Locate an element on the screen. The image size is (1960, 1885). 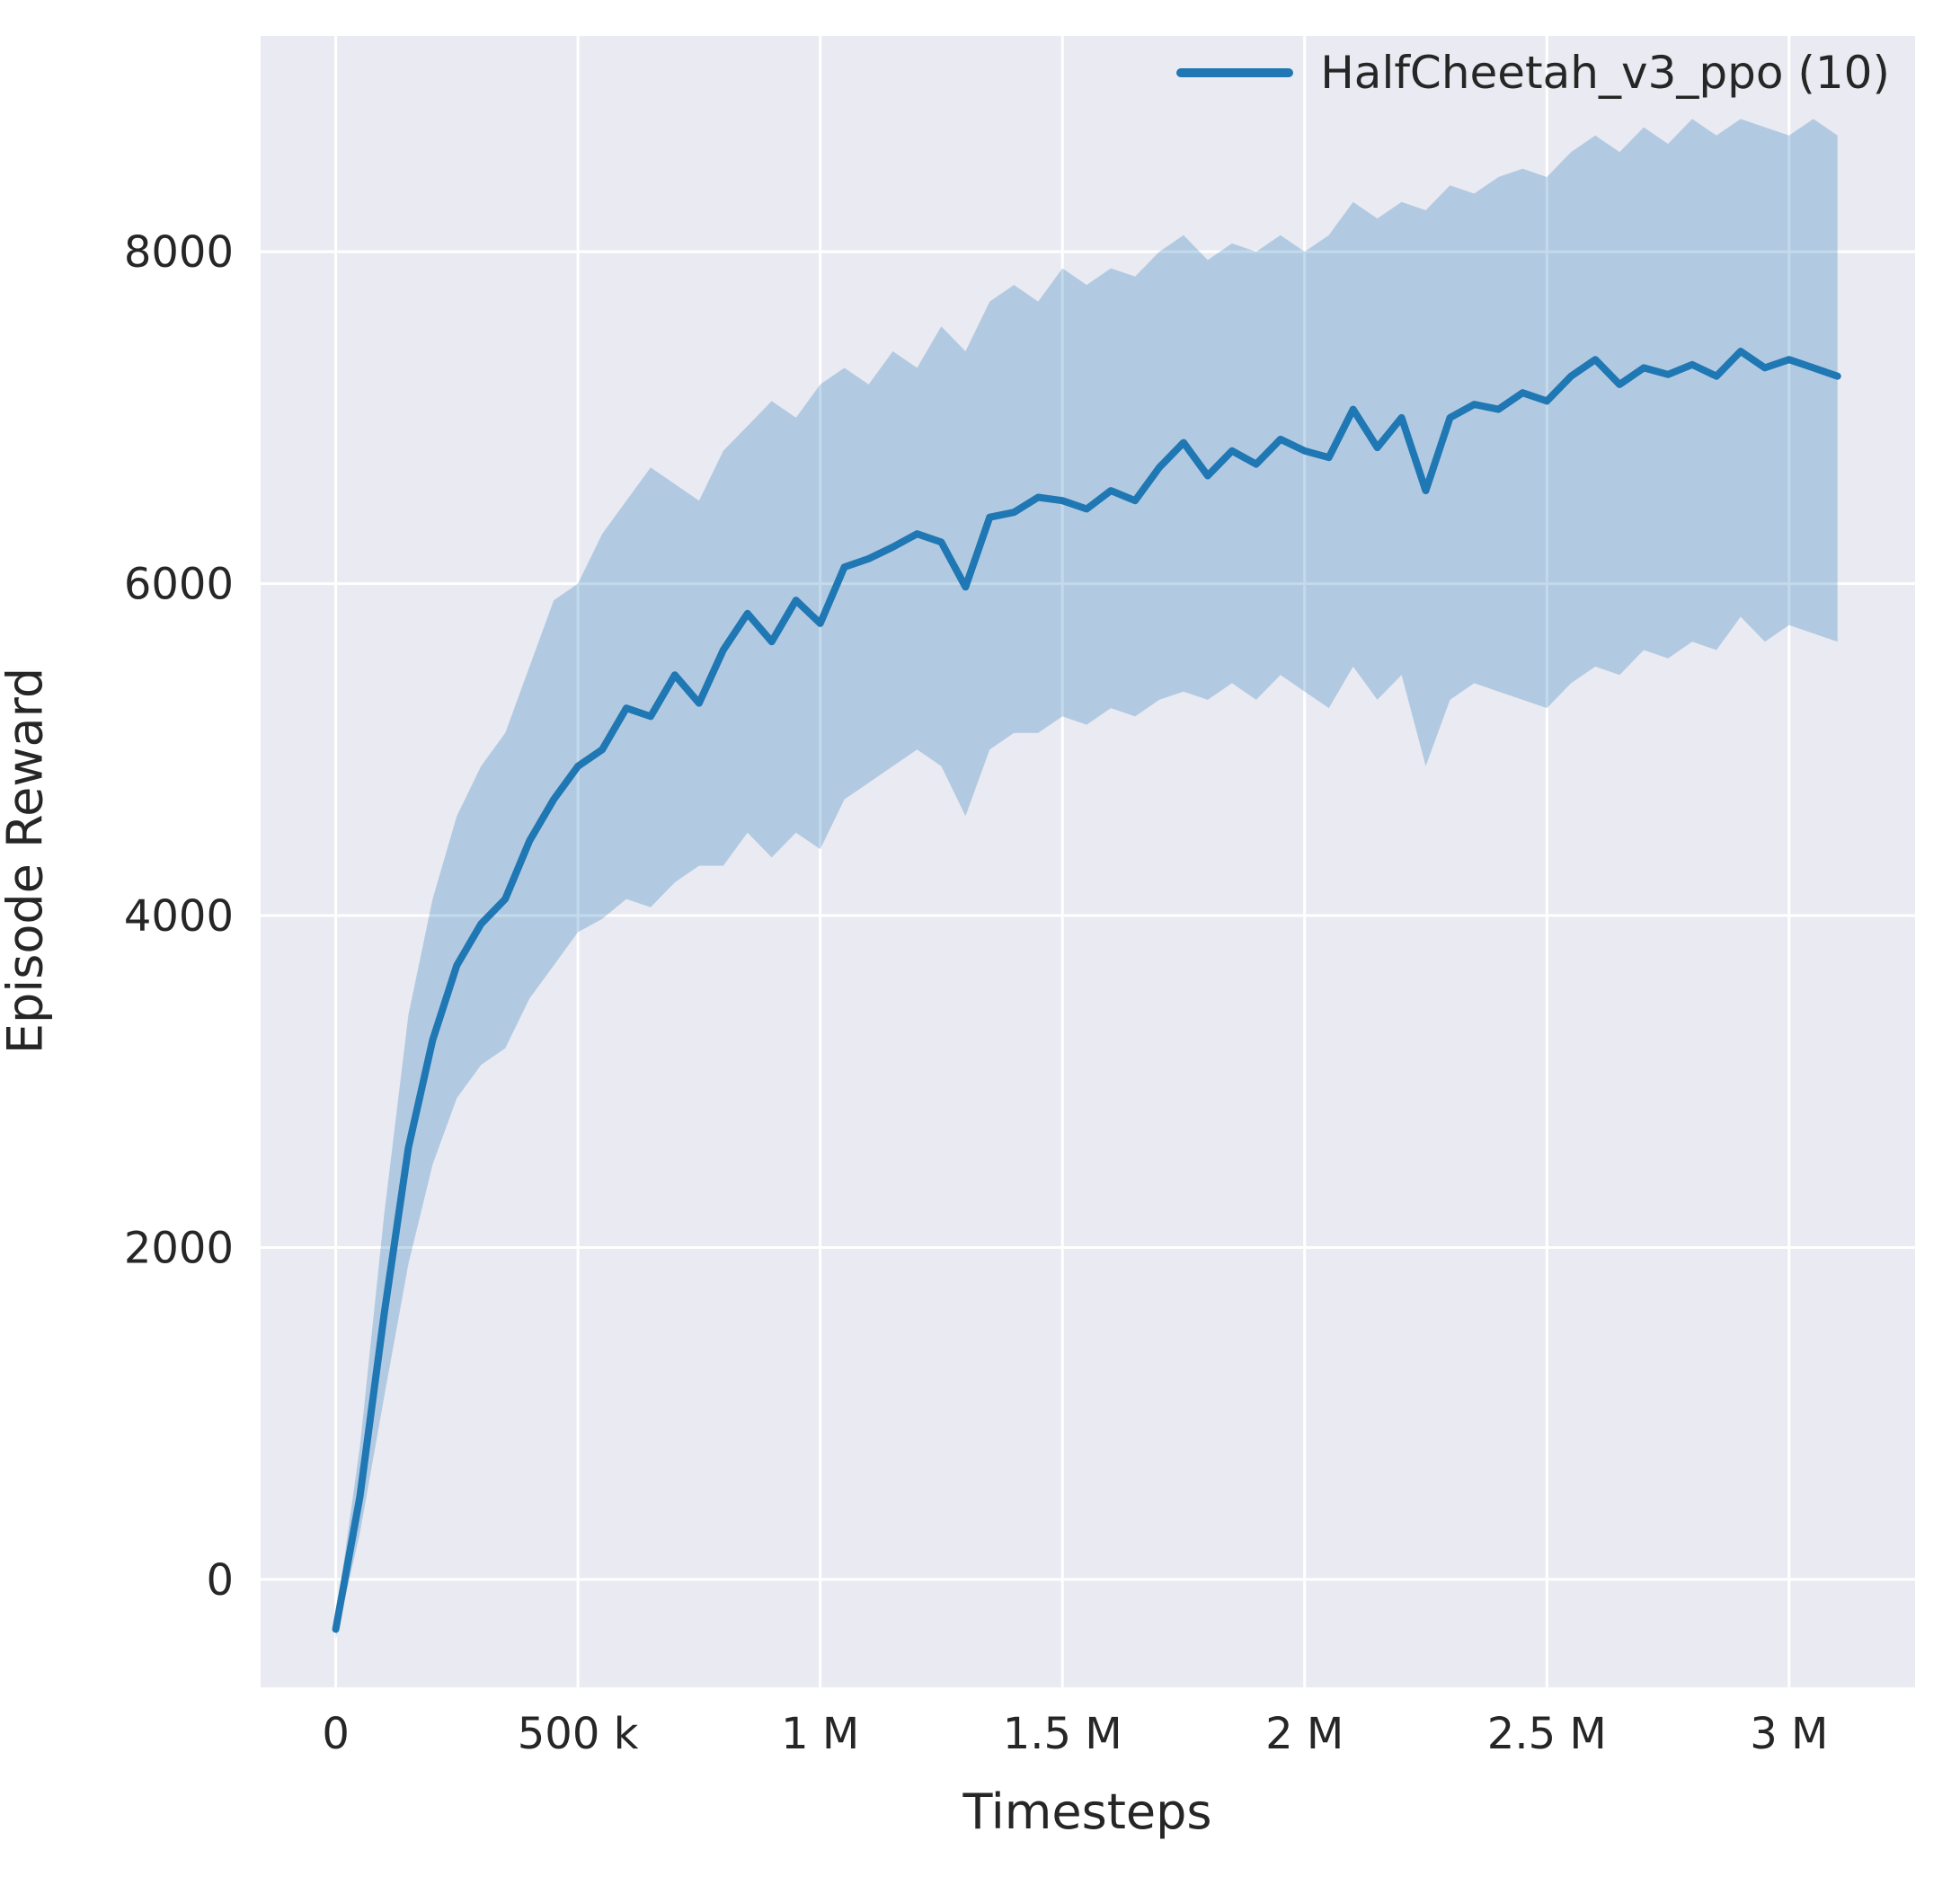
y-tick-label: 8000 is located at coordinates (179, 252).